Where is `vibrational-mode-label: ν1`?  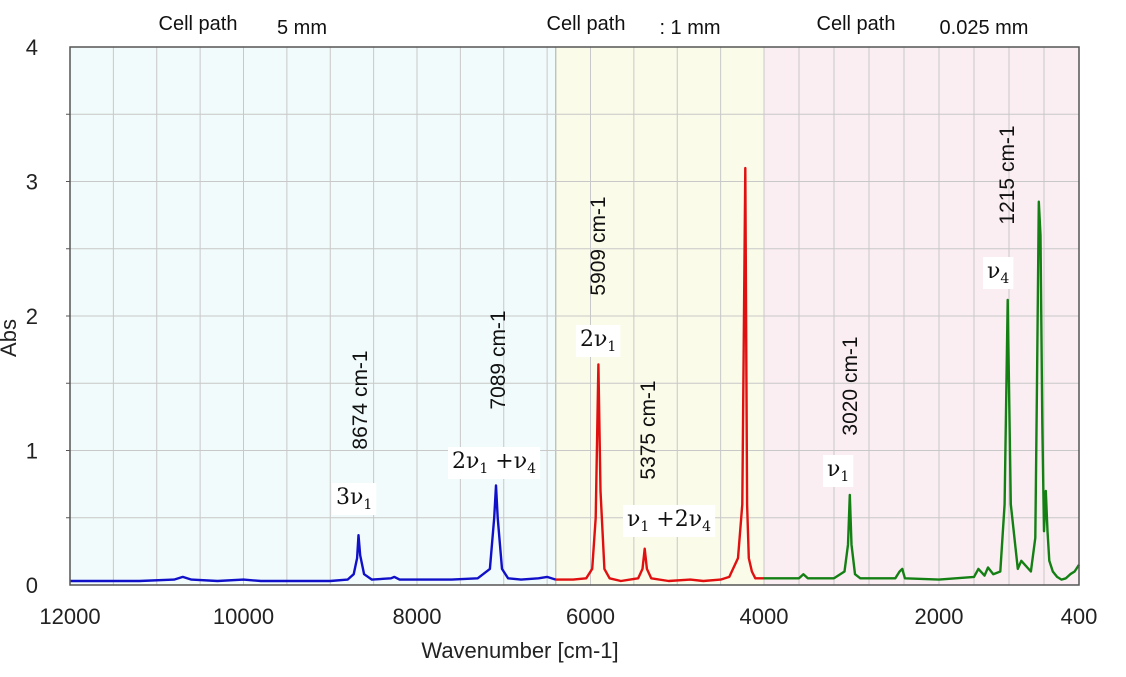
vibrational-mode-label: ν1 is located at coordinates (838, 471).